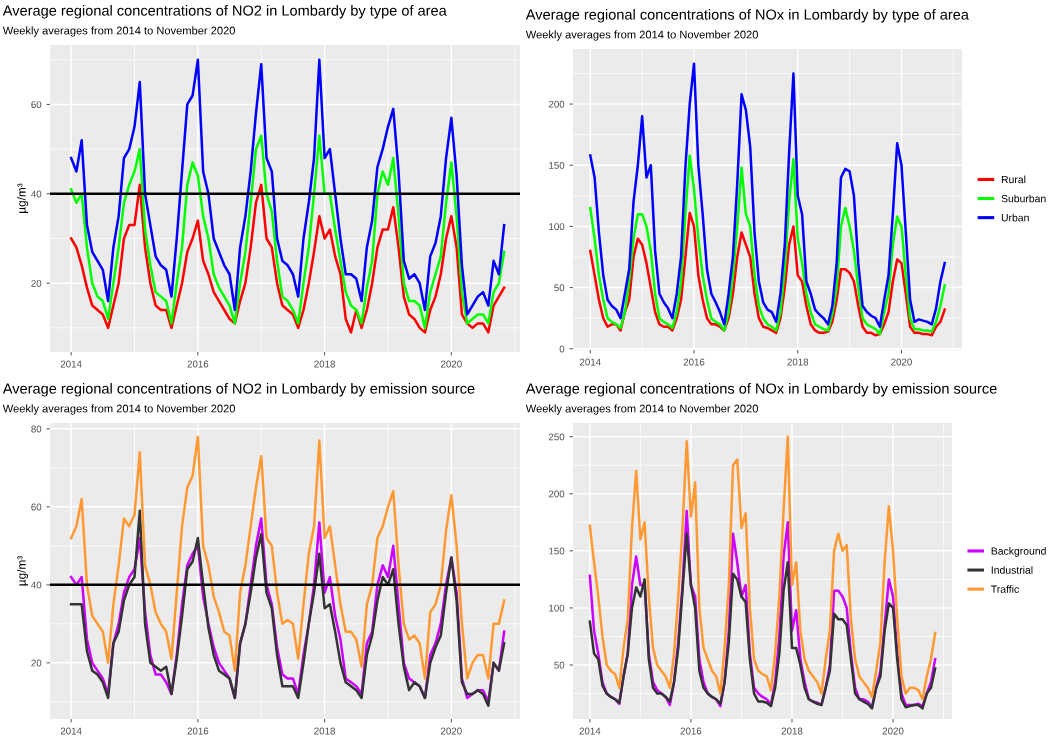  Describe the element at coordinates (1018, 552) in the screenshot. I see `legend-label: Background` at that location.